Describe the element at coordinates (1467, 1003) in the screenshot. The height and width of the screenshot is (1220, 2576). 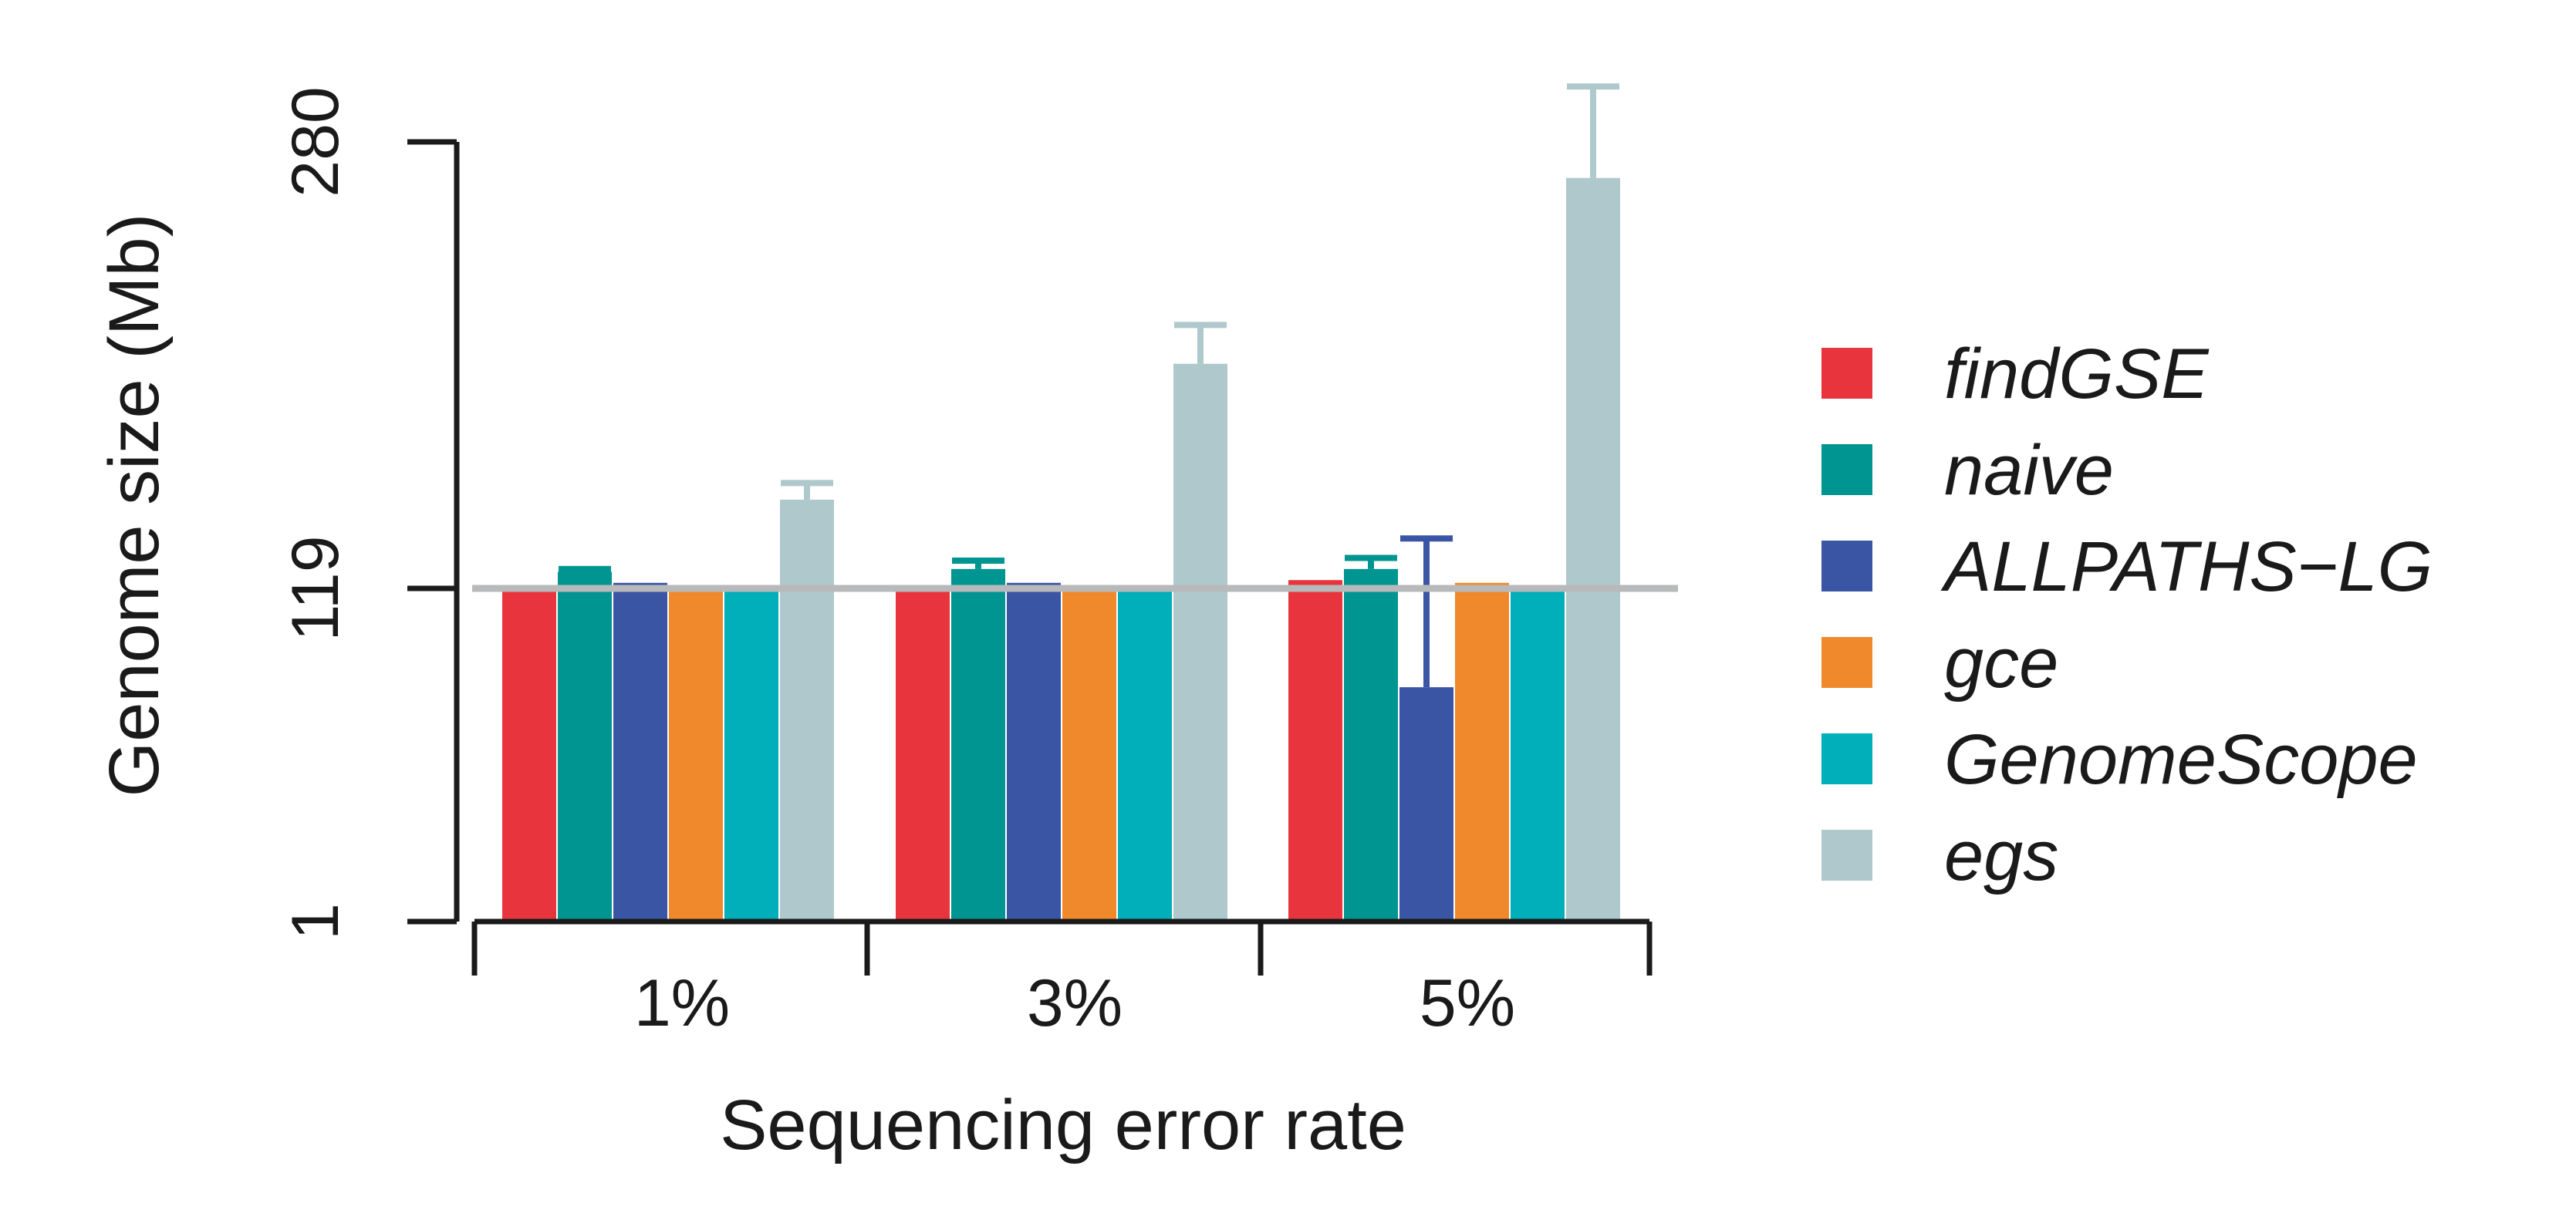
I see `x-tick-label: 5%` at that location.